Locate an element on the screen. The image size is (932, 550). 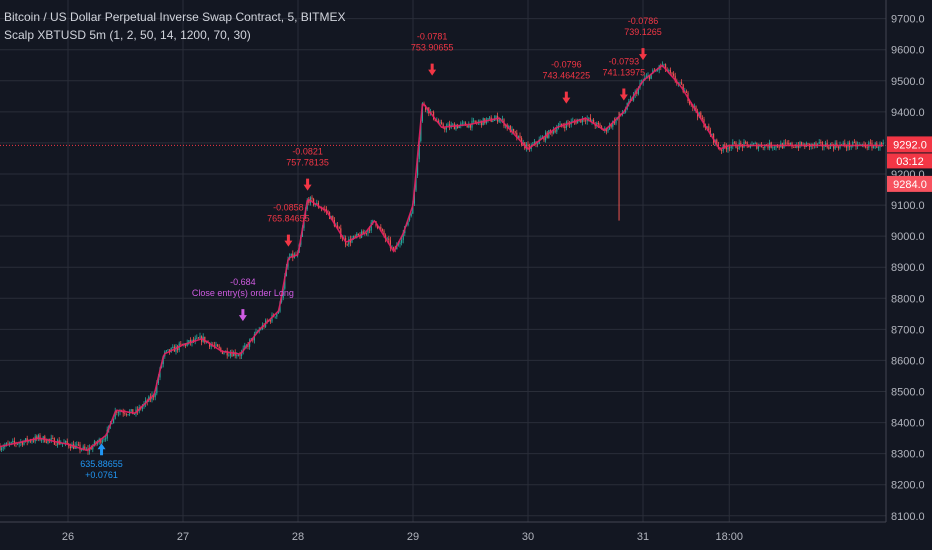
price-tick-label: 8300.0 is located at coordinates (908, 455).